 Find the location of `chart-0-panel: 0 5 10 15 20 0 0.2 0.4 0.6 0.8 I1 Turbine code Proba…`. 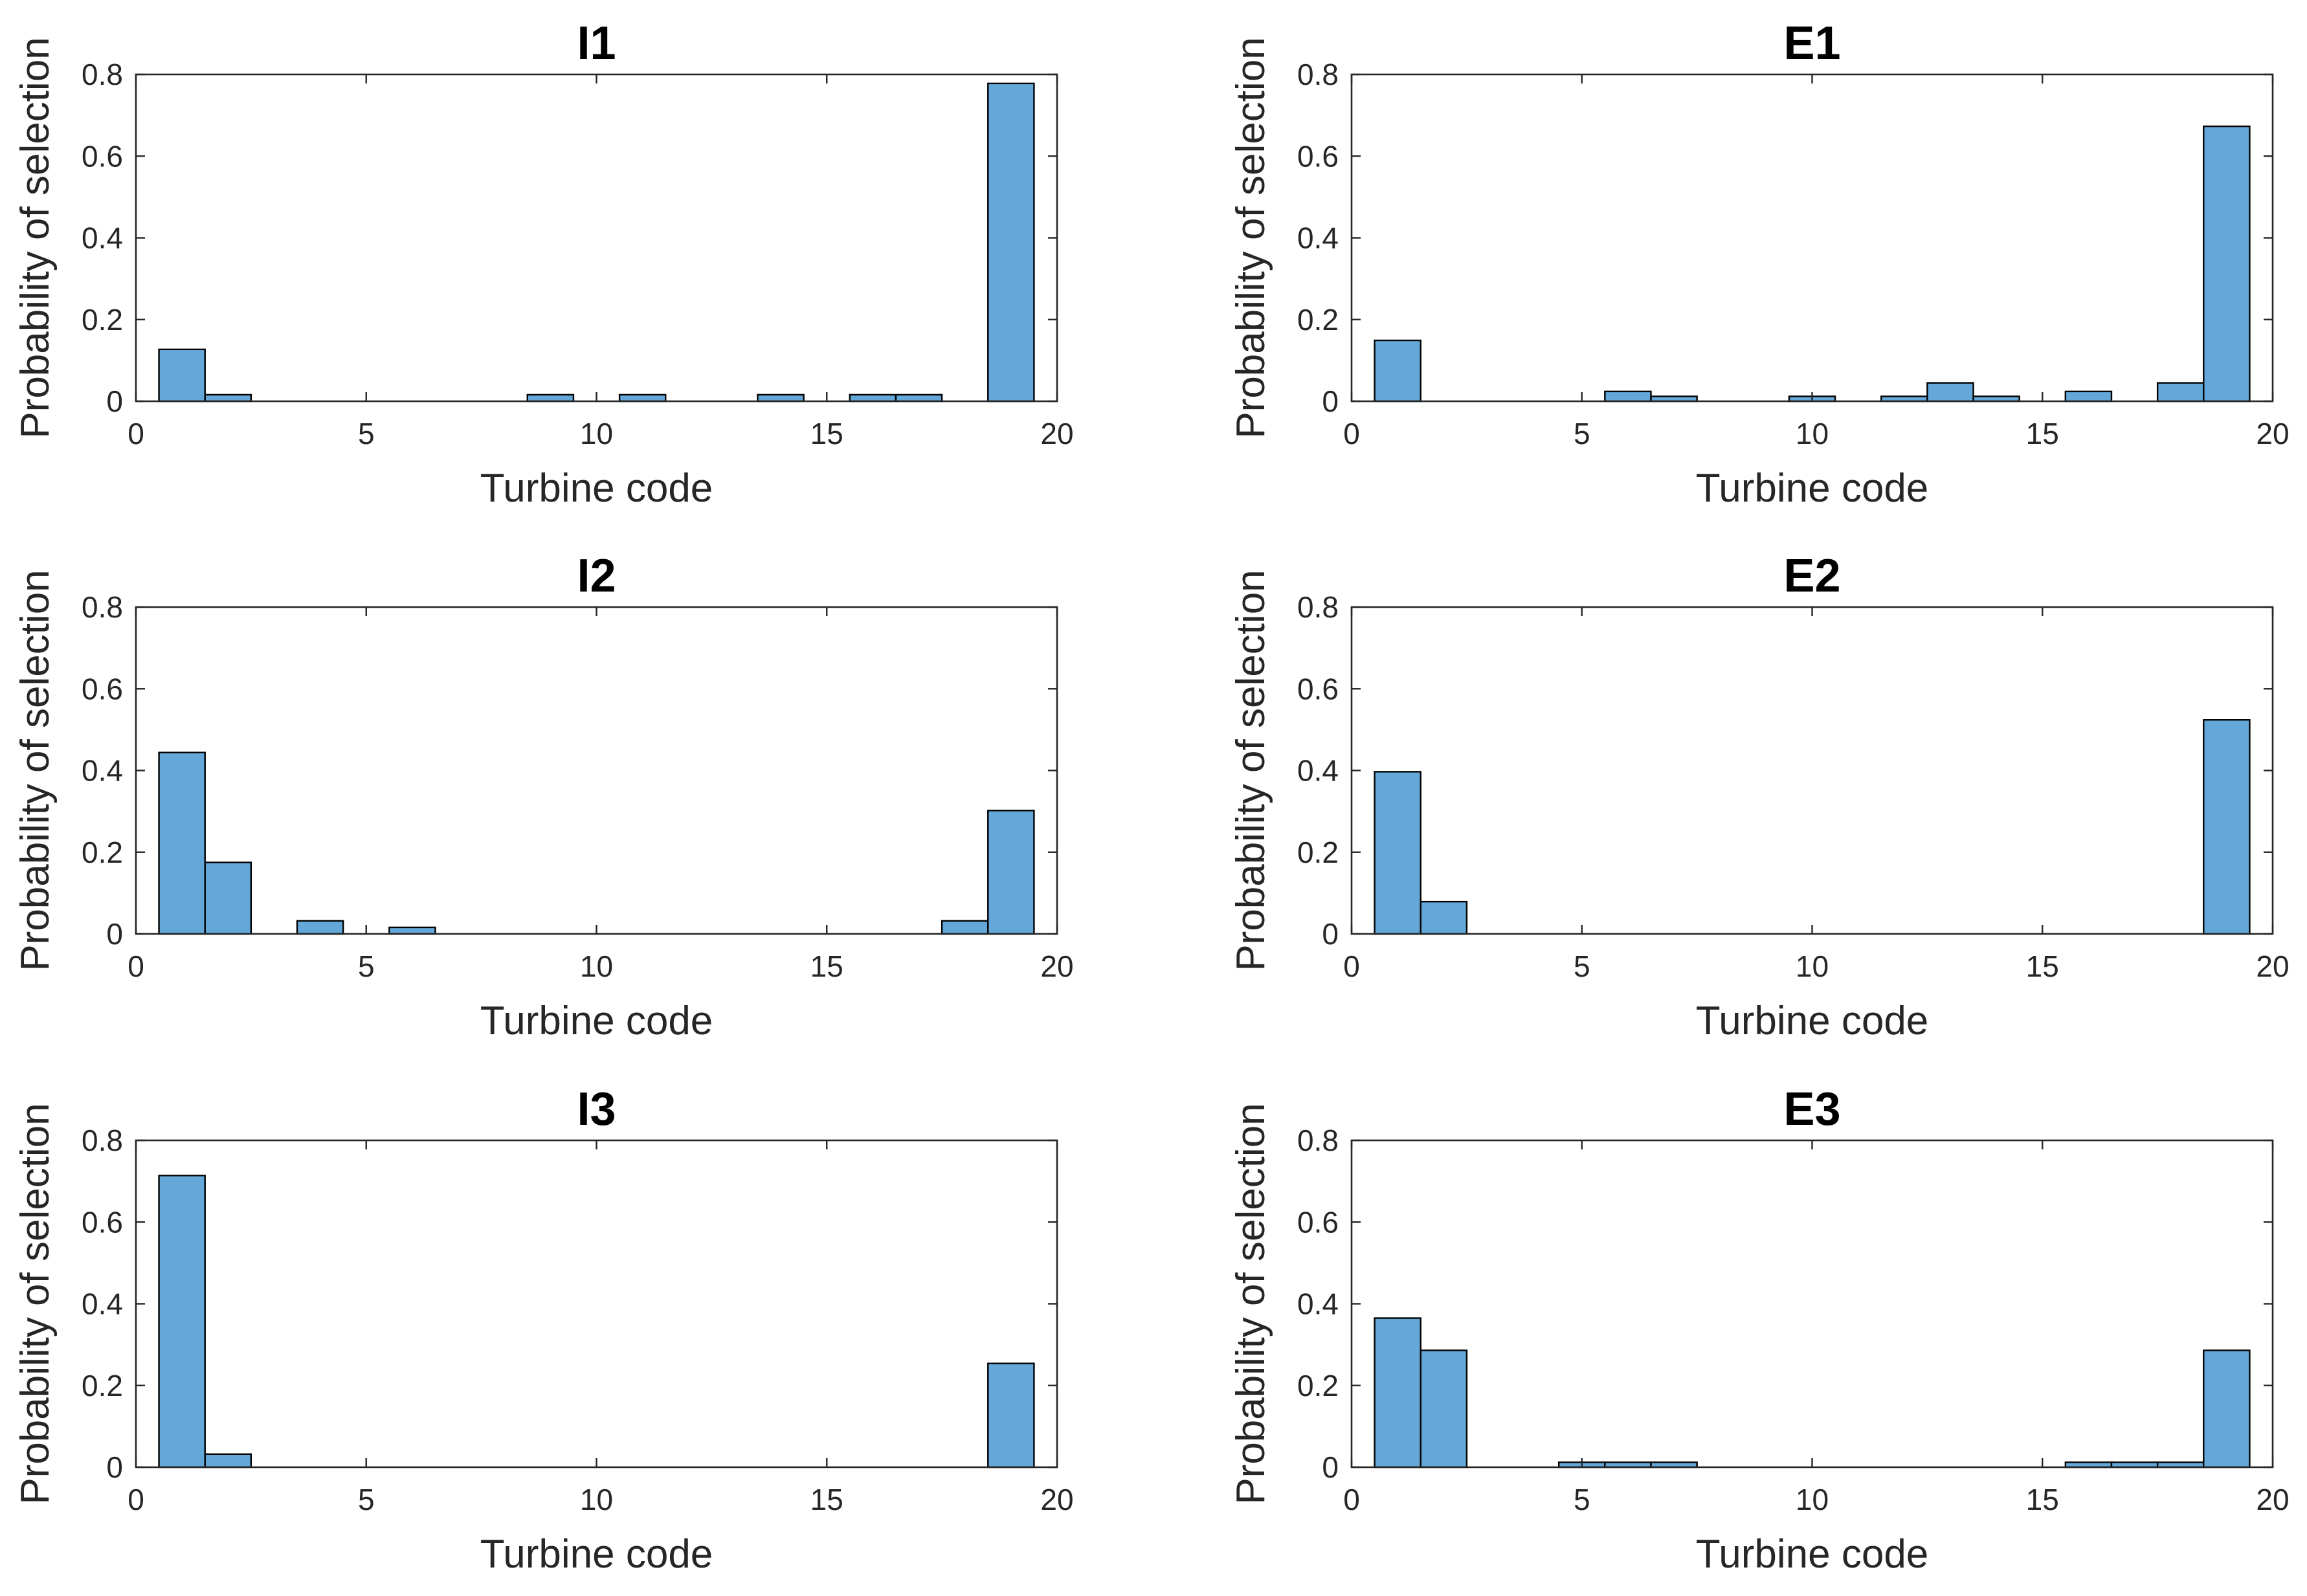

chart-0-panel: 0 5 10 15 20 0 0.2 0.4 0.6 0.8 I1 Turbine code Proba… is located at coordinates (543, 264).